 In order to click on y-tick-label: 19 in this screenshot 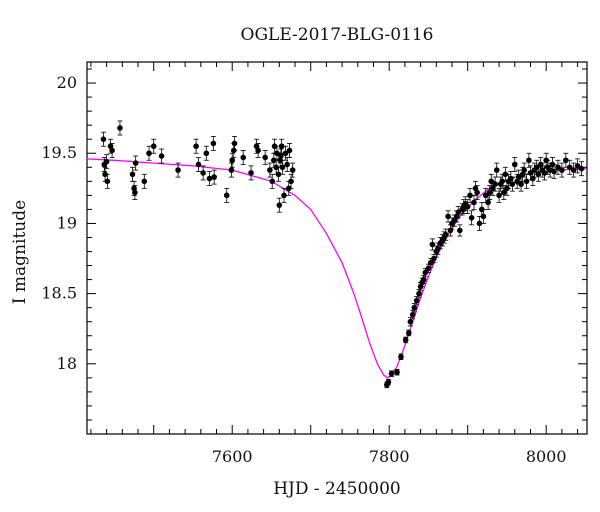, I will do `click(67, 222)`.